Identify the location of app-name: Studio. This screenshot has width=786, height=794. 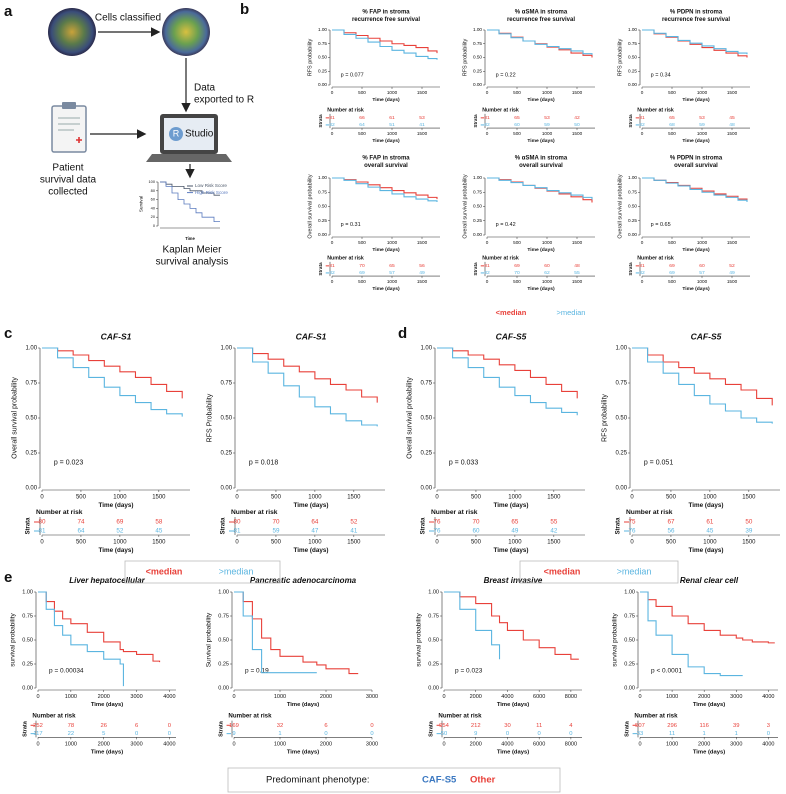
(199, 134).